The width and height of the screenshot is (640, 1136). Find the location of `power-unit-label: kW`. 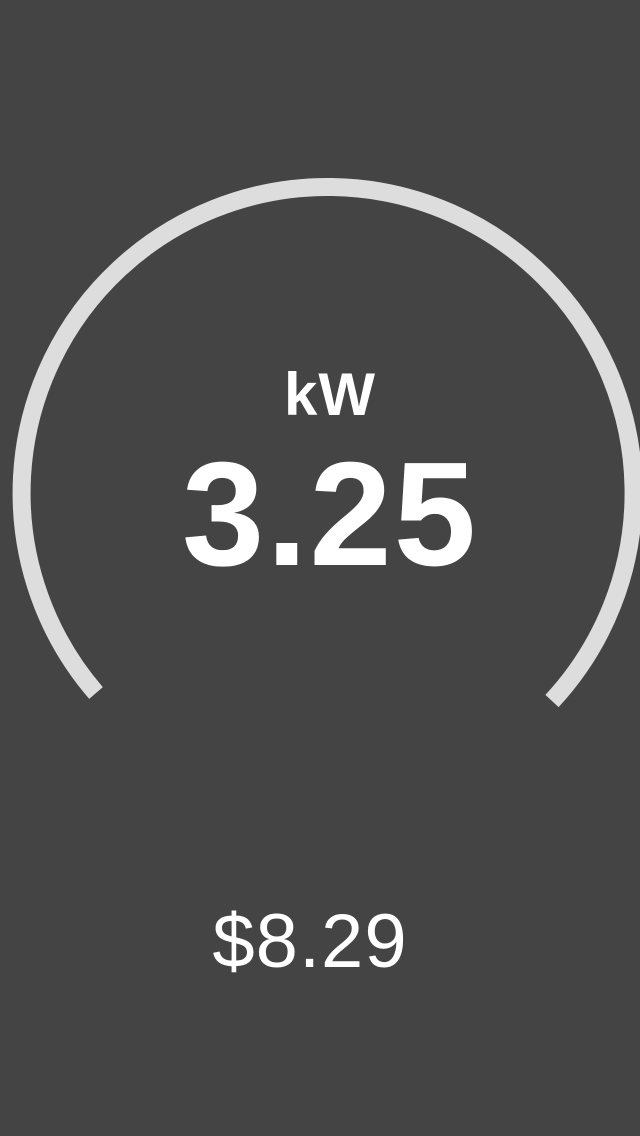

power-unit-label: kW is located at coordinates (330, 394).